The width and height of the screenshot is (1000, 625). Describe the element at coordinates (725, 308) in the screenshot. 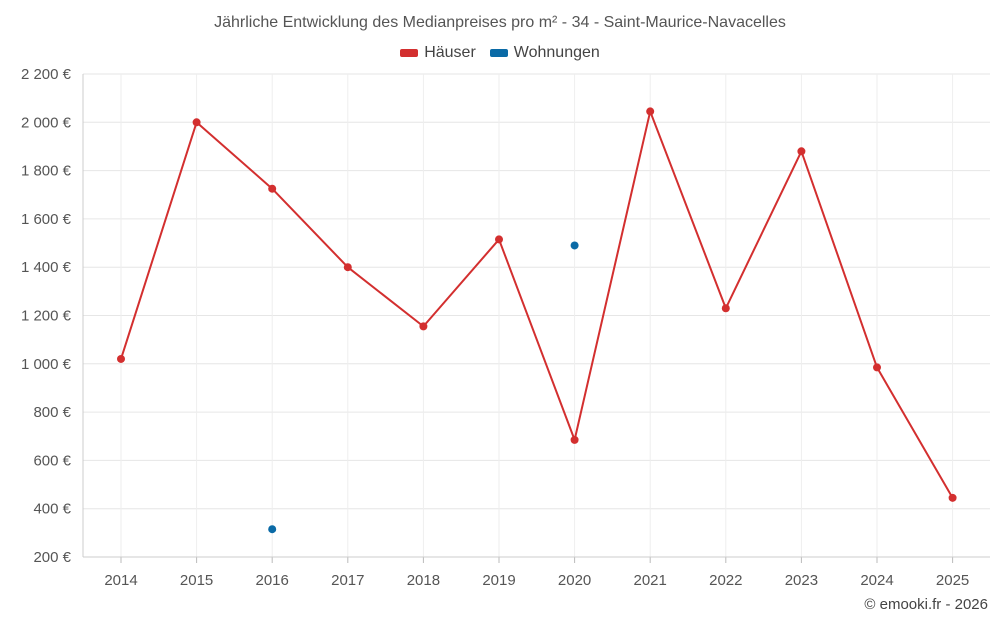

I see `data-point-haeuser-2022` at that location.